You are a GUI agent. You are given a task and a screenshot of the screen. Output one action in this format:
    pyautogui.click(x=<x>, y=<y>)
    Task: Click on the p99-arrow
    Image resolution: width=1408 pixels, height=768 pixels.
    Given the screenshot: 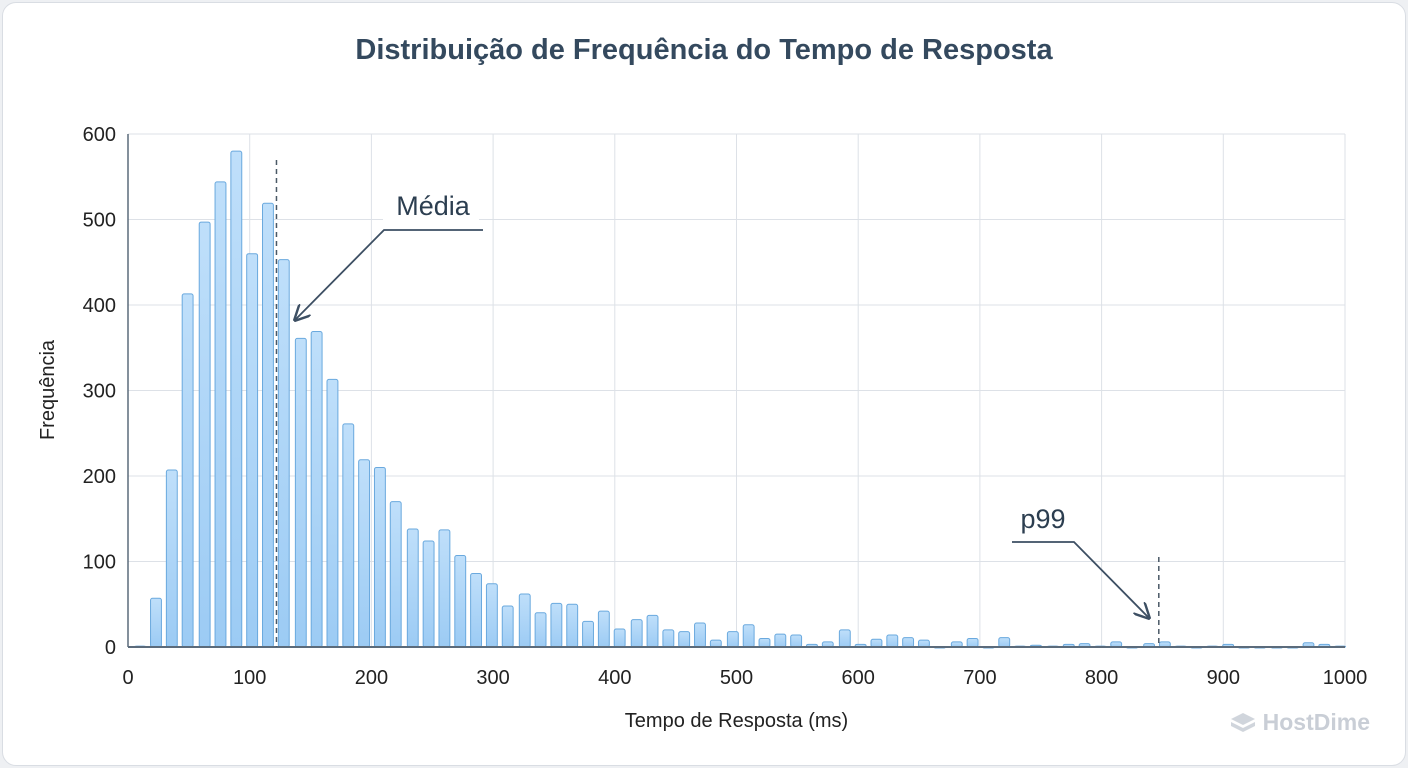 What is the action you would take?
    pyautogui.click(x=1080, y=579)
    